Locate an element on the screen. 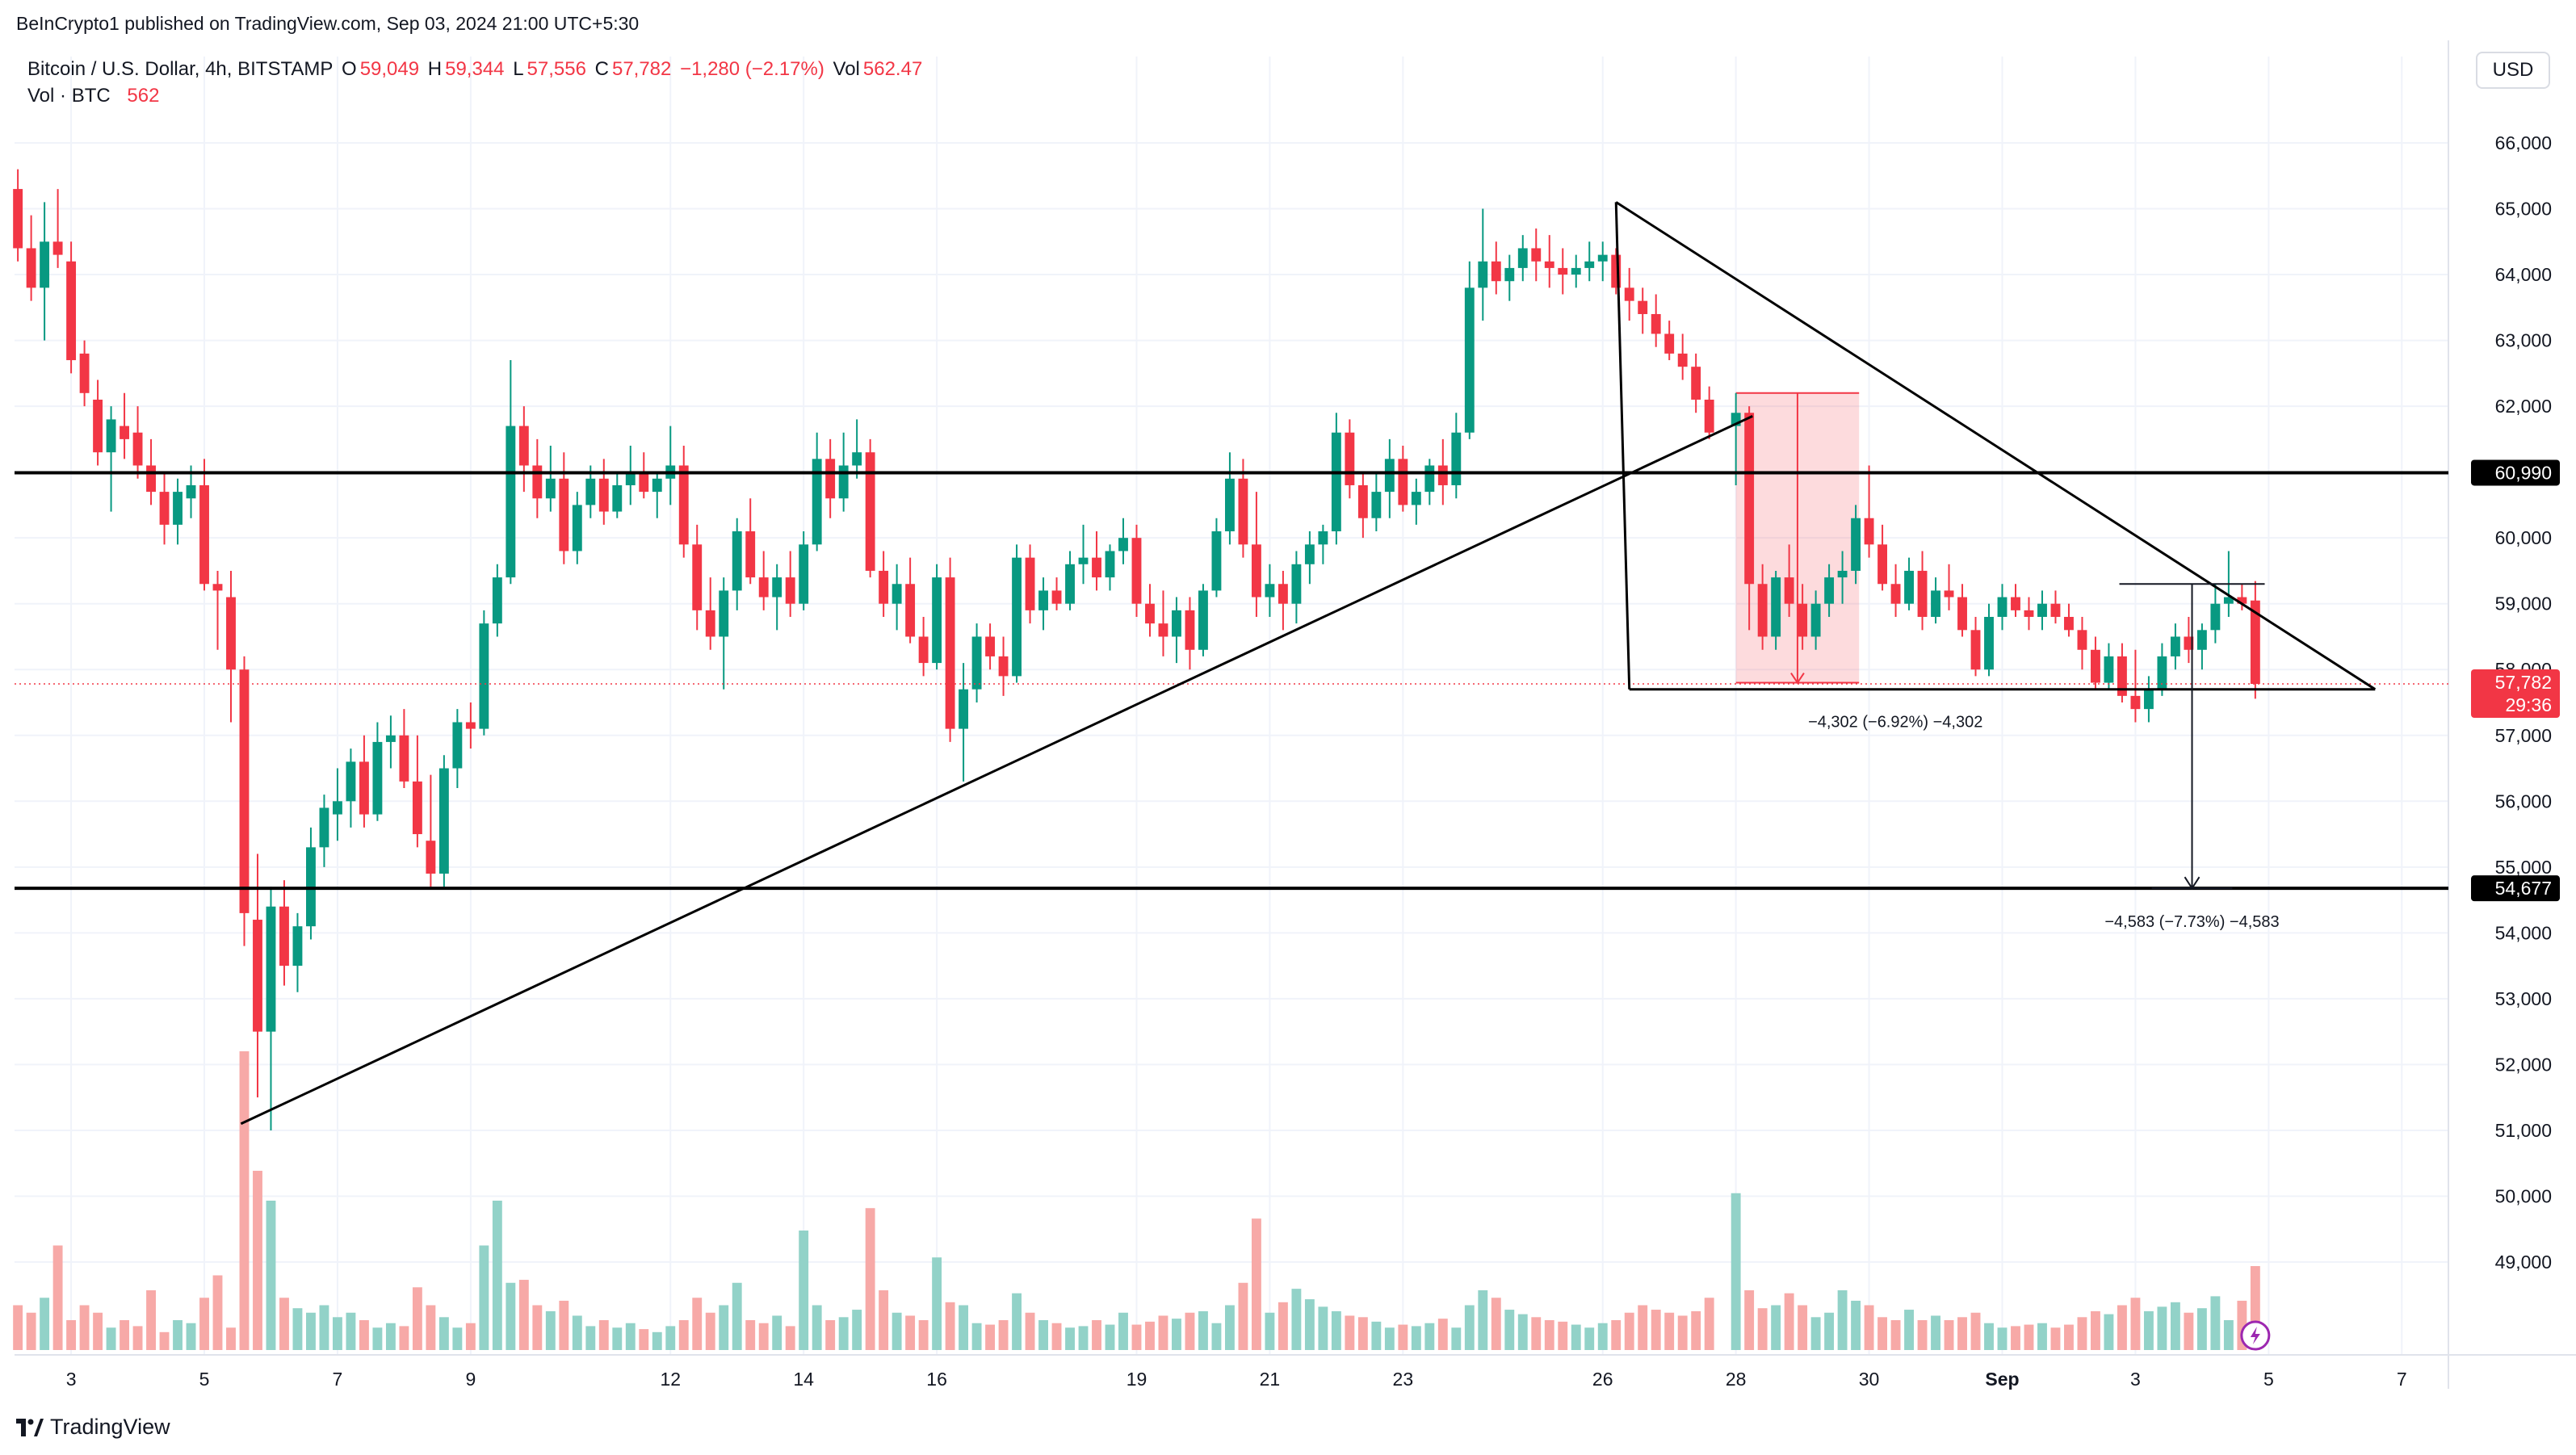 Image resolution: width=2576 pixels, height=1455 pixels. tradingview-logo: TradingView is located at coordinates (93, 1427).